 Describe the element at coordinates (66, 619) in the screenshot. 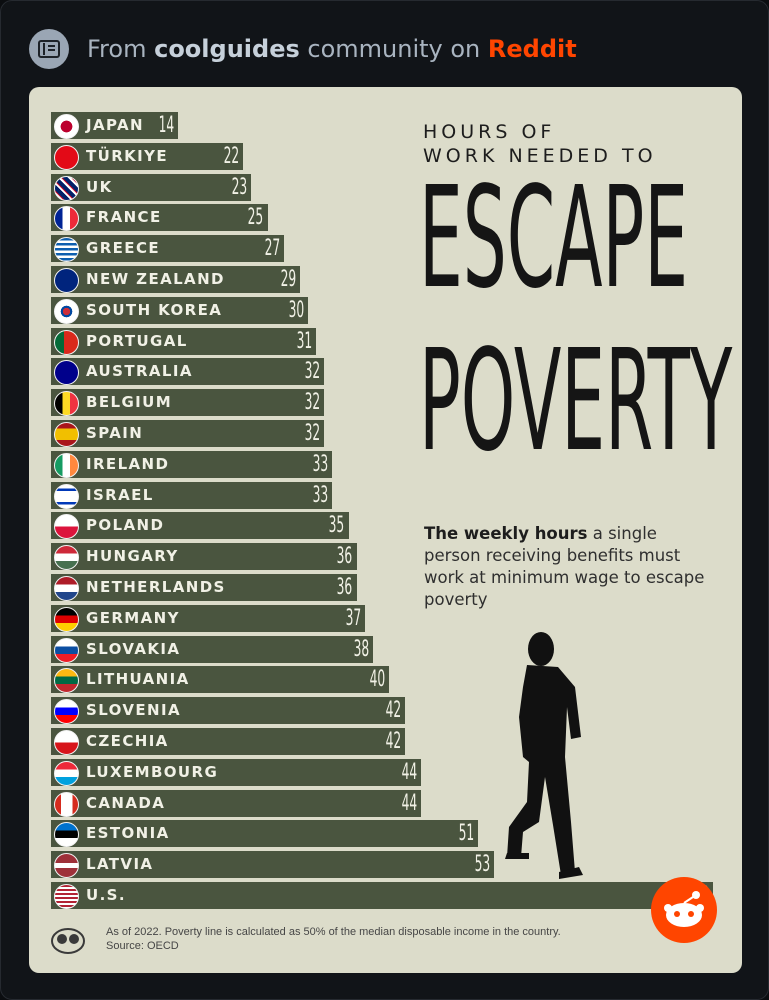

I see `germany-flag-icon` at that location.